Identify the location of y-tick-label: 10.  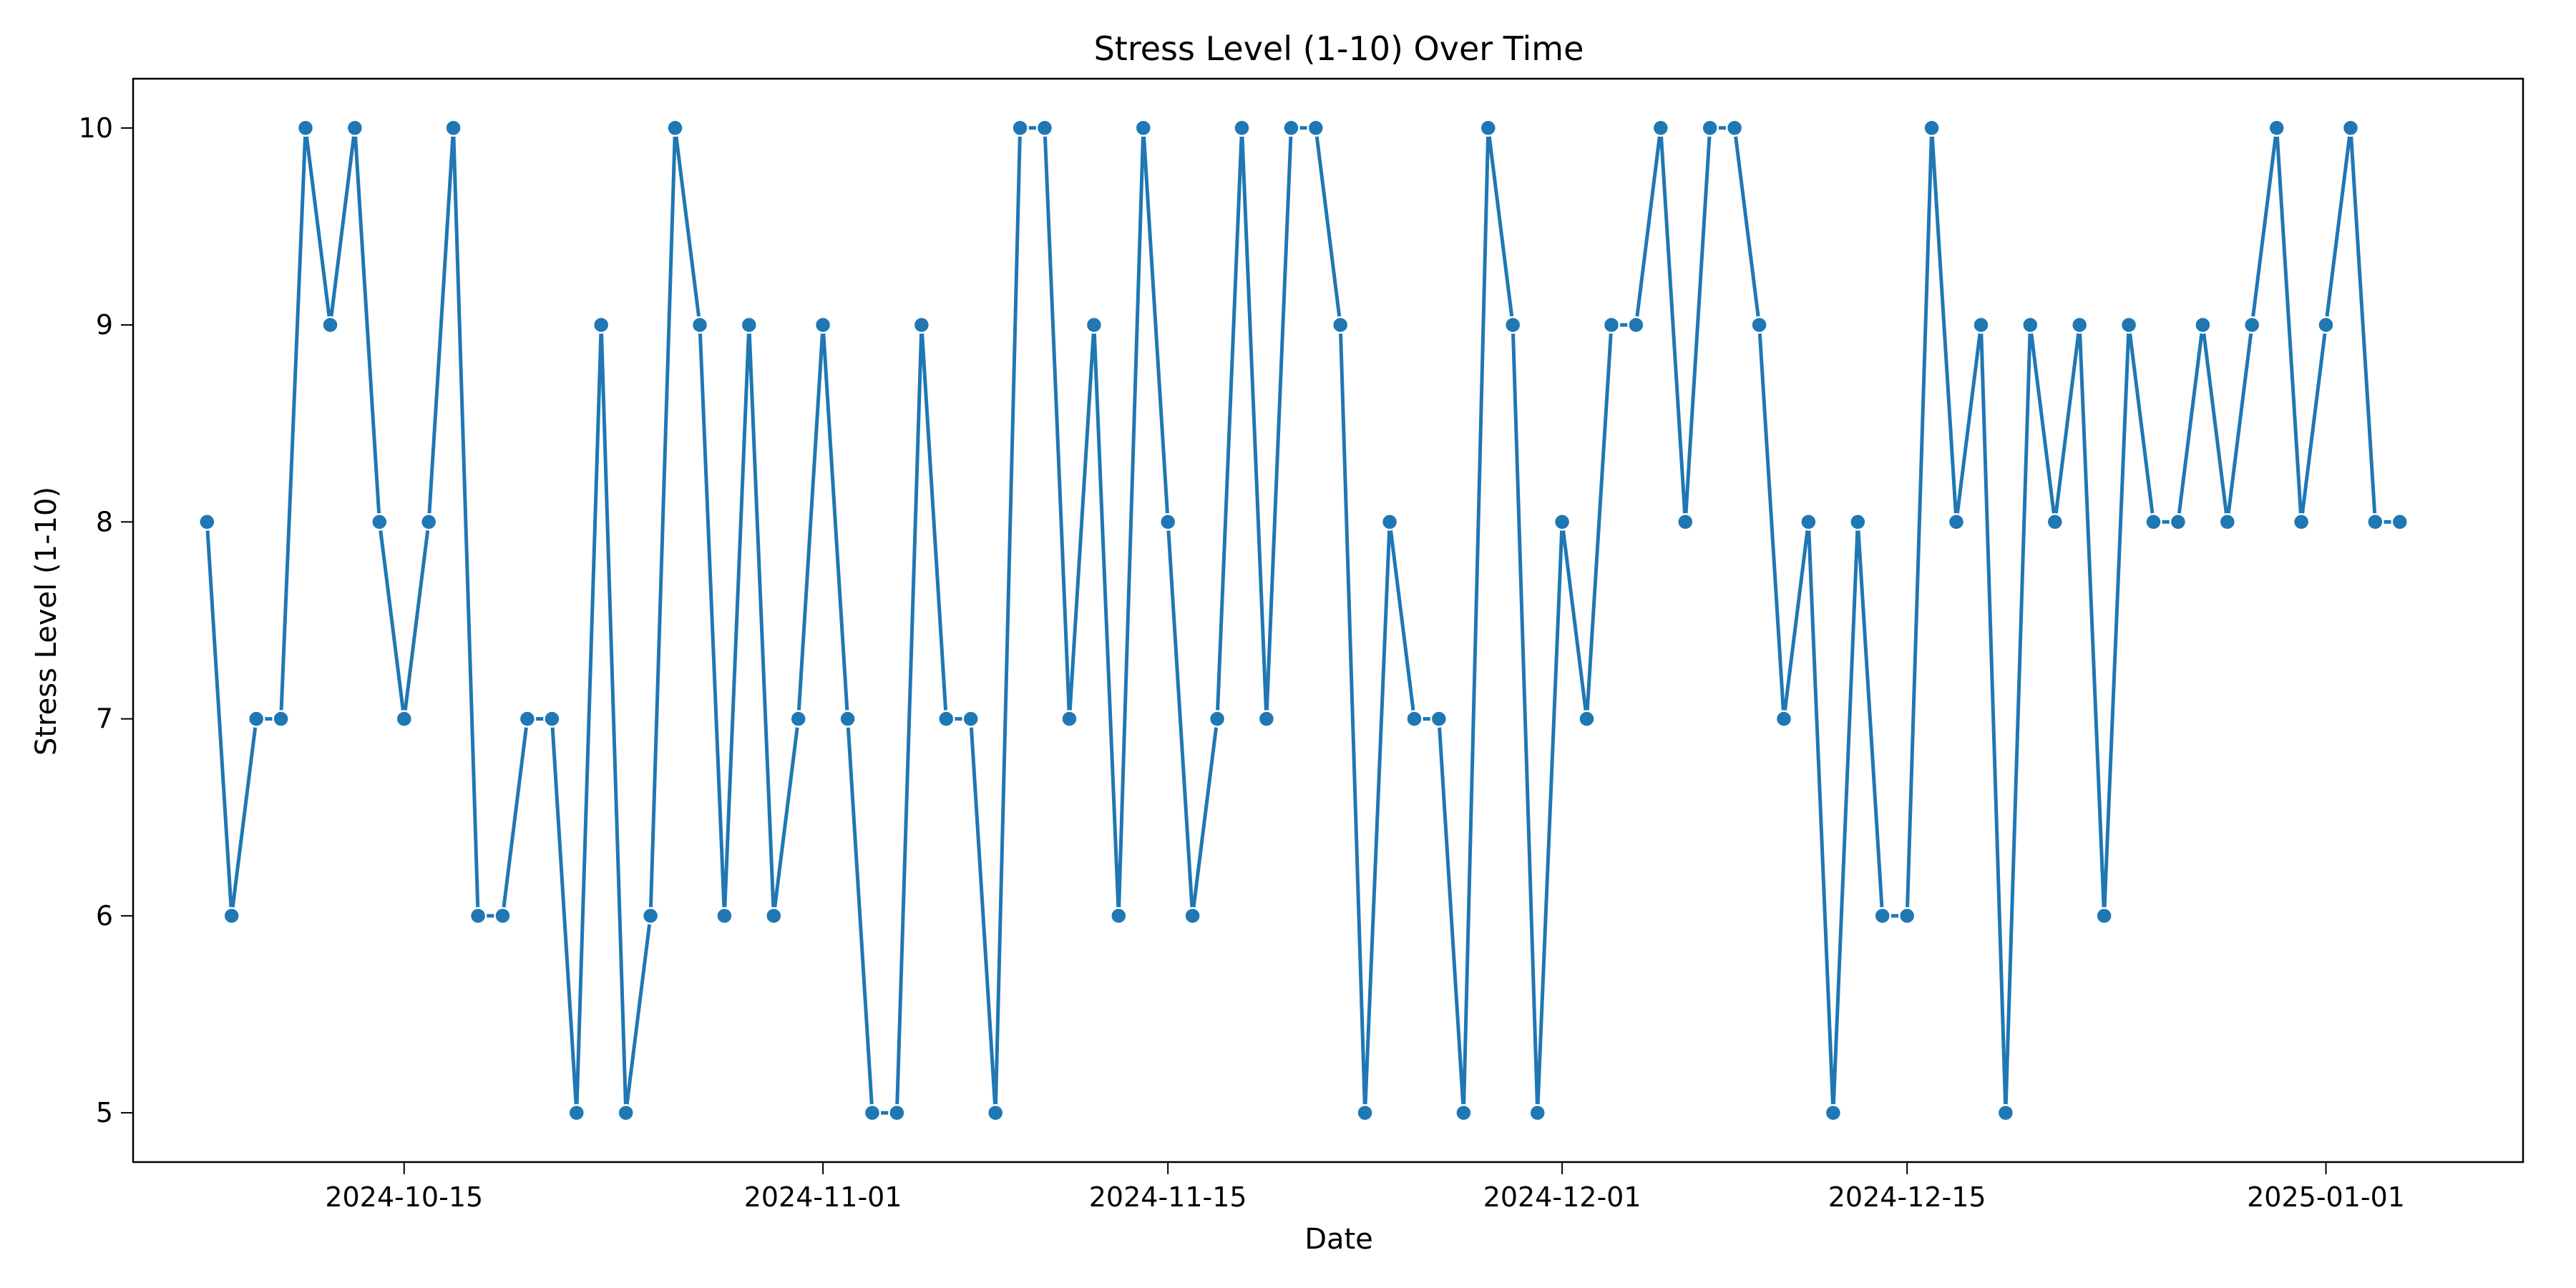
(96, 128).